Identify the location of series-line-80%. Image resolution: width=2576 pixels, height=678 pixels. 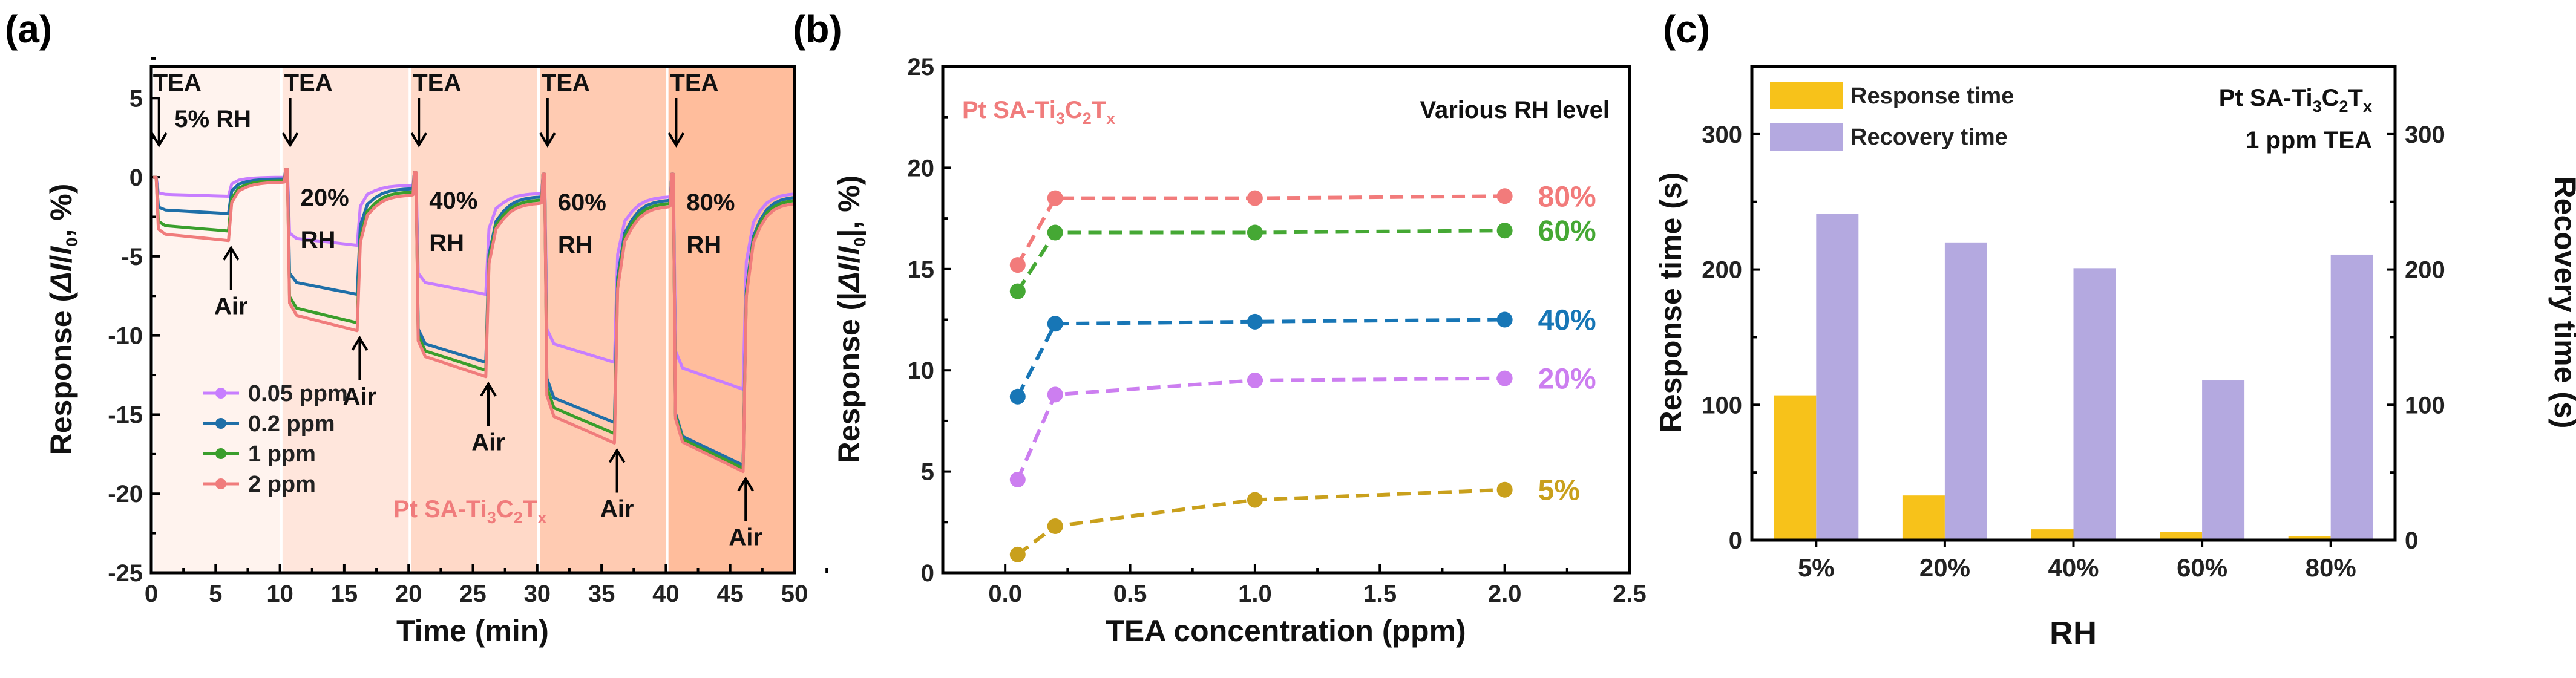
(1260, 230).